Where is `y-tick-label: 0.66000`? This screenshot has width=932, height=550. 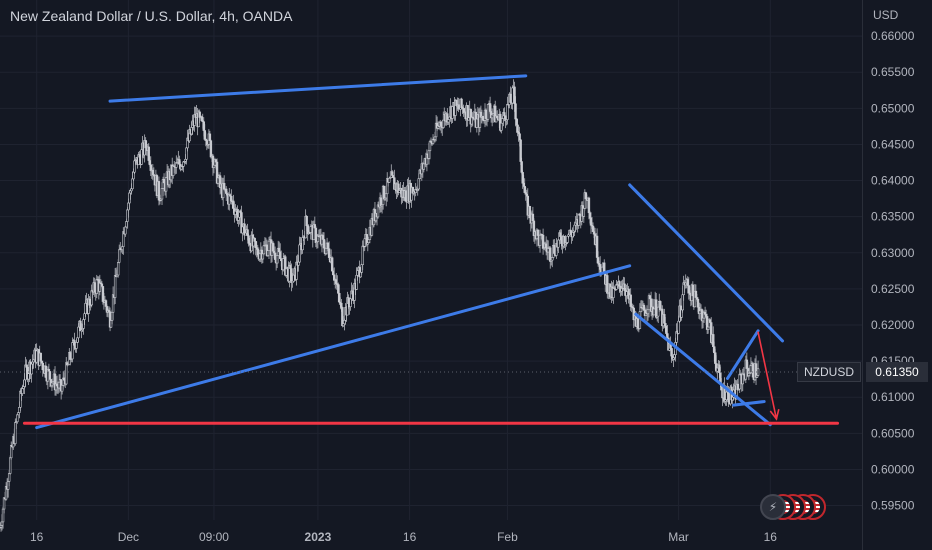 y-tick-label: 0.66000 is located at coordinates (893, 36).